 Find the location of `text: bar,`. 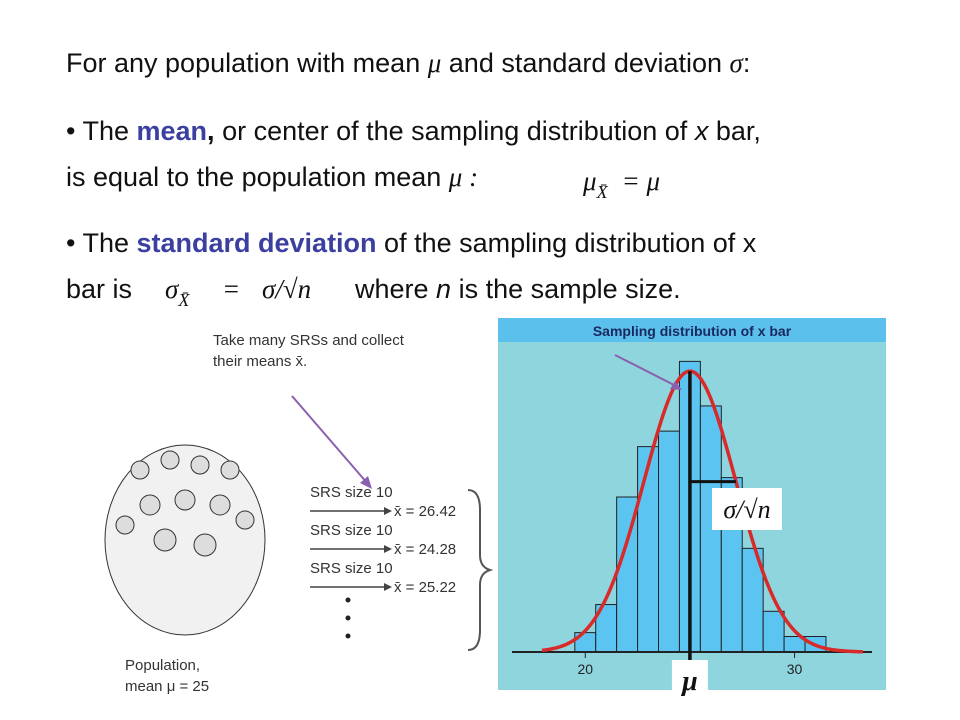

text: bar, is located at coordinates (734, 131).